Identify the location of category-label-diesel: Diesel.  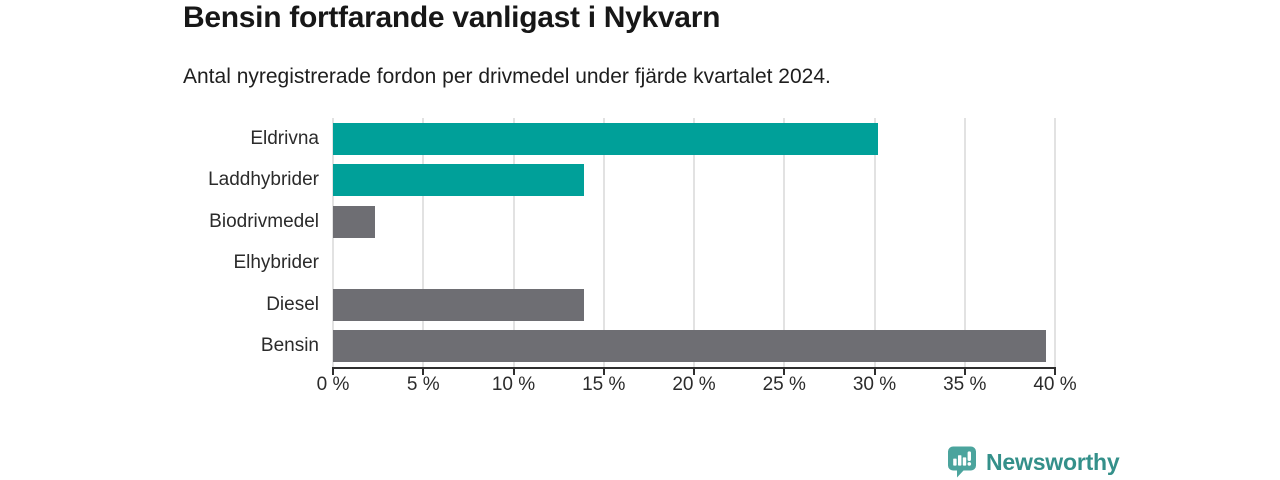
(292, 304).